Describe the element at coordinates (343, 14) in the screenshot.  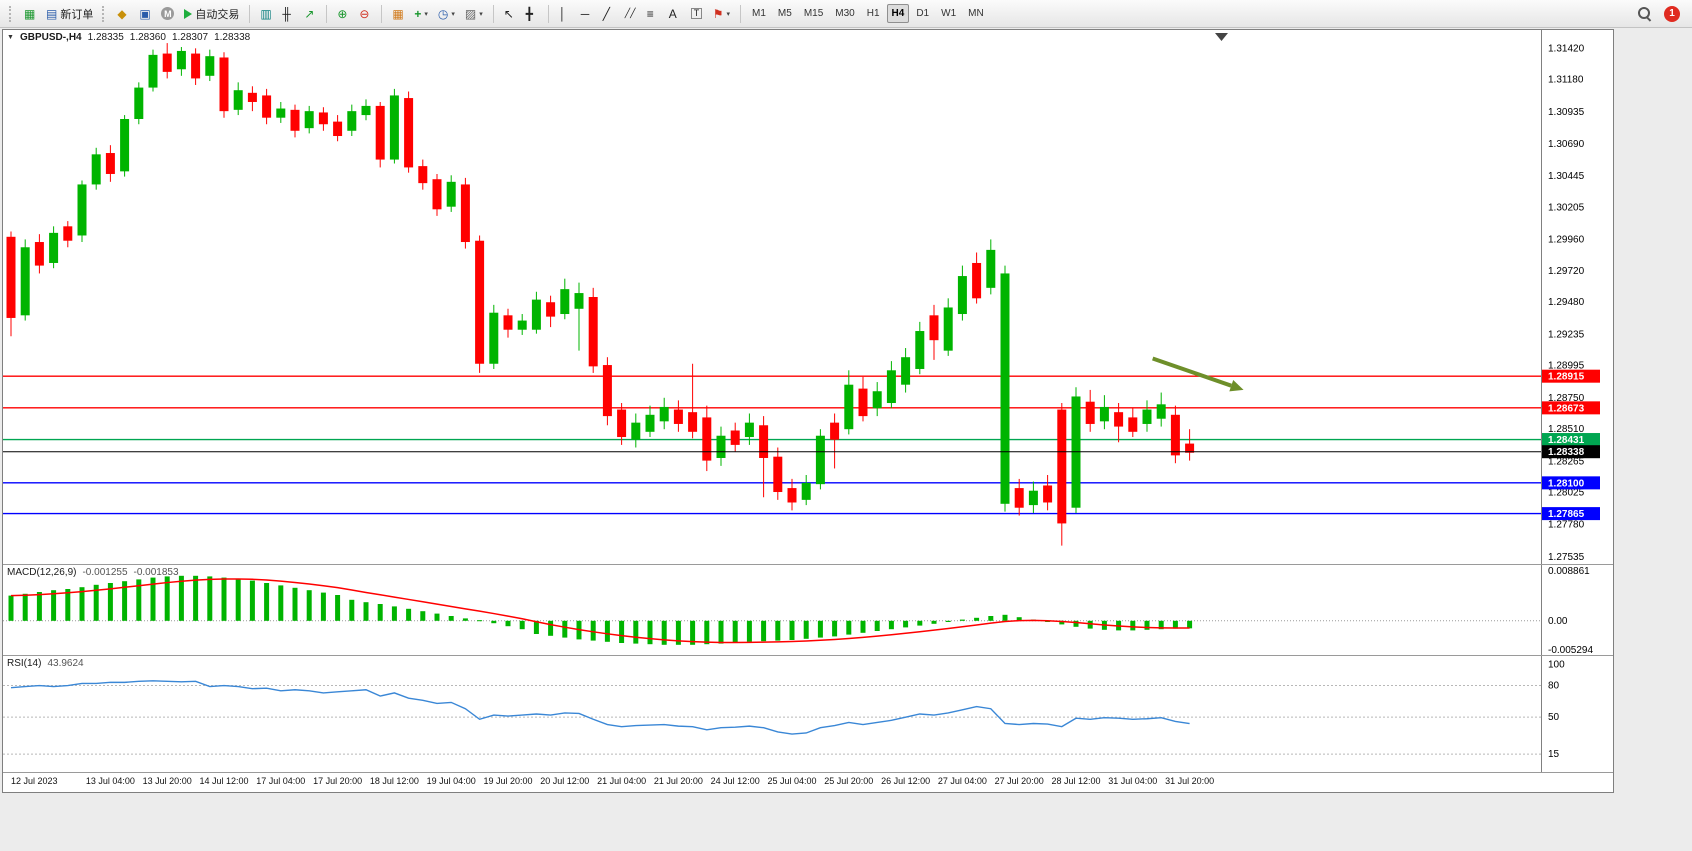
I see `zoom-in-button: ⊕` at that location.